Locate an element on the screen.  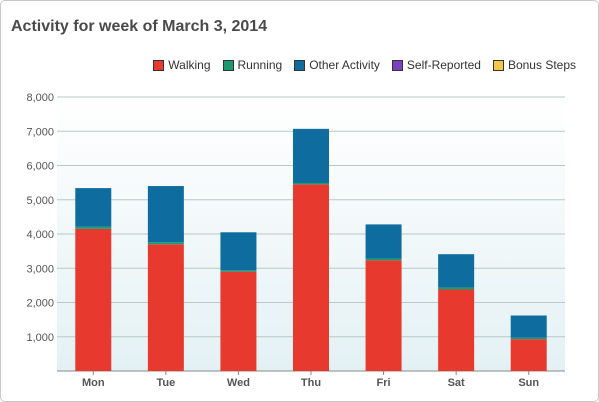
legend-label-self-reported: Self-Reported is located at coordinates (443, 65).